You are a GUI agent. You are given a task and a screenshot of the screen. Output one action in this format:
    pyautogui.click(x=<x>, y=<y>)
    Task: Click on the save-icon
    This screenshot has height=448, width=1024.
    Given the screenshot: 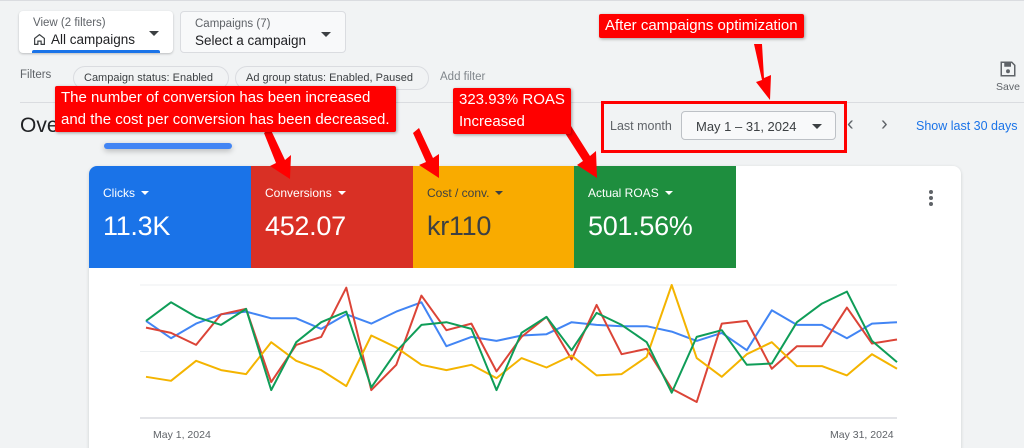 What is the action you would take?
    pyautogui.click(x=1008, y=69)
    